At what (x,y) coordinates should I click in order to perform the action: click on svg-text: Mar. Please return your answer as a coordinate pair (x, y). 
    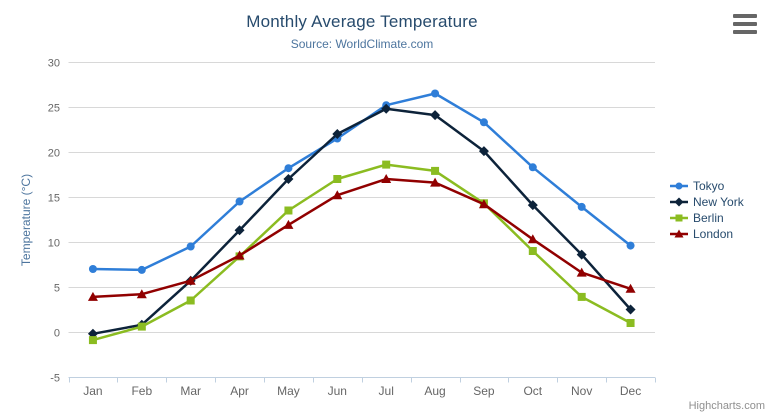
    Looking at the image, I should click on (190, 391).